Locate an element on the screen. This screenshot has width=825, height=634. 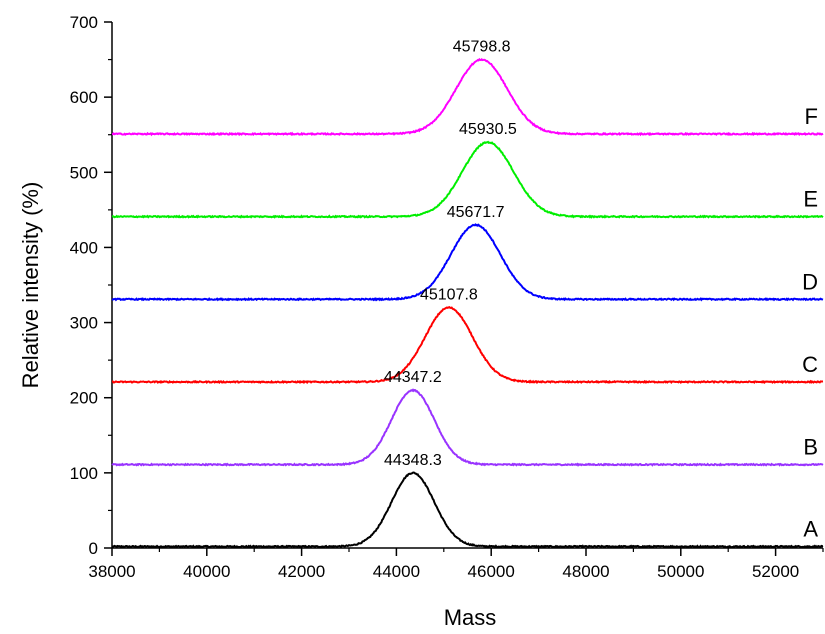
trace-label-C: C is located at coordinates (810, 364).